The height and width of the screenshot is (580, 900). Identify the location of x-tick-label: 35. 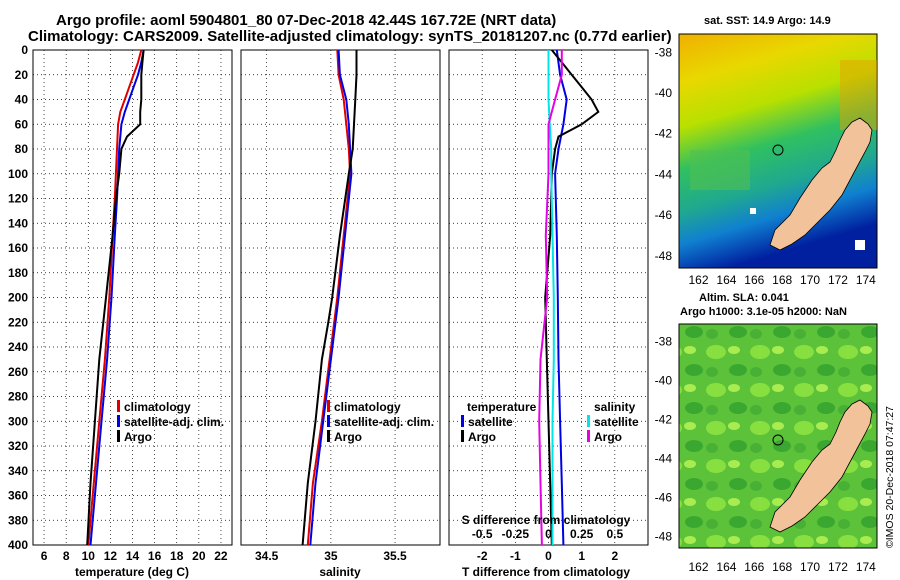
(331, 556).